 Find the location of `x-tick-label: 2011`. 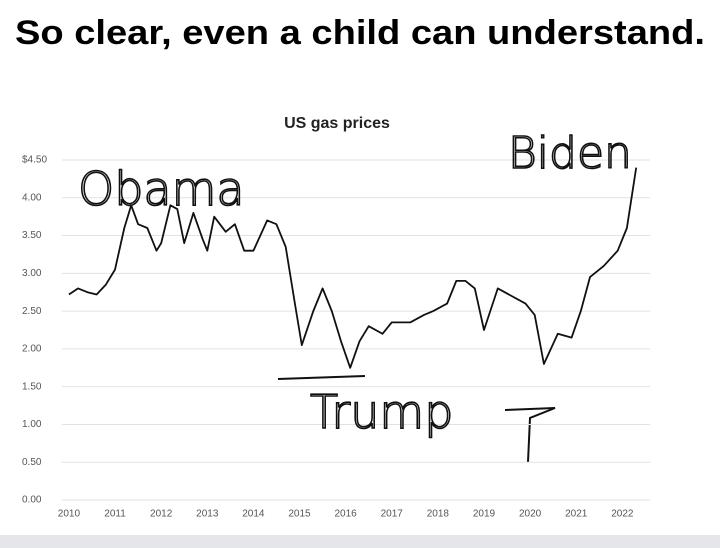

x-tick-label: 2011 is located at coordinates (115, 514).